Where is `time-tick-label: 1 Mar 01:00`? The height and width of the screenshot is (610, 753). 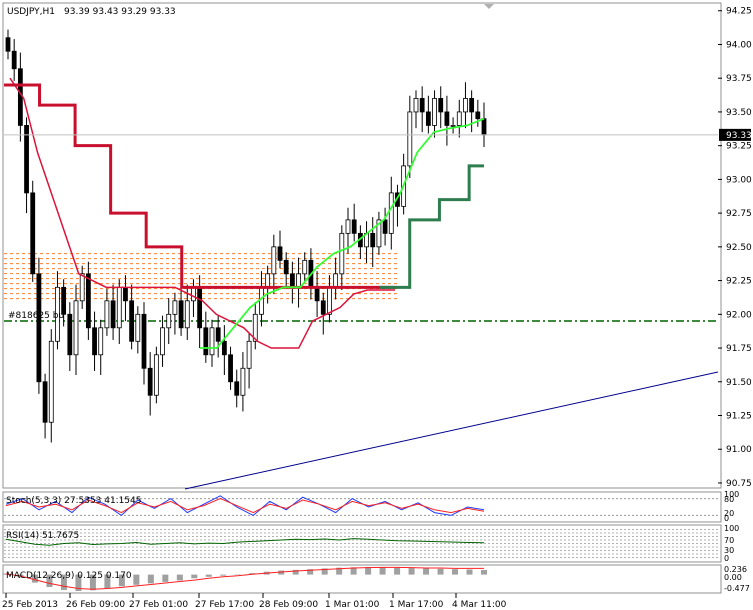 time-tick-label: 1 Mar 01:00 is located at coordinates (352, 605).